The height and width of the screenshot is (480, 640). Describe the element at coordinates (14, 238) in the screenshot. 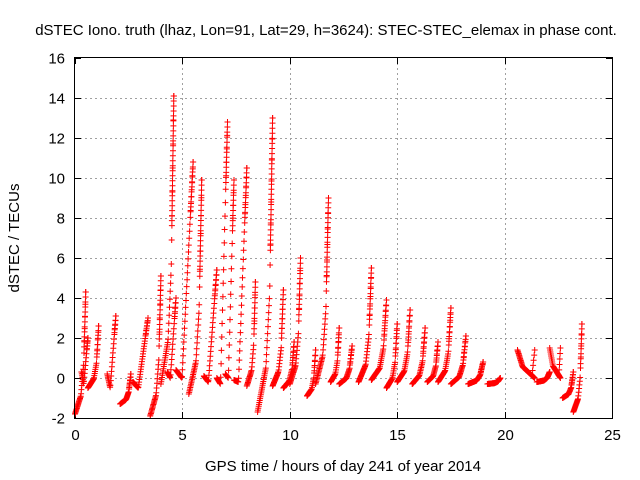

I see `y-axis-label: dSTEC / TECUs` at that location.